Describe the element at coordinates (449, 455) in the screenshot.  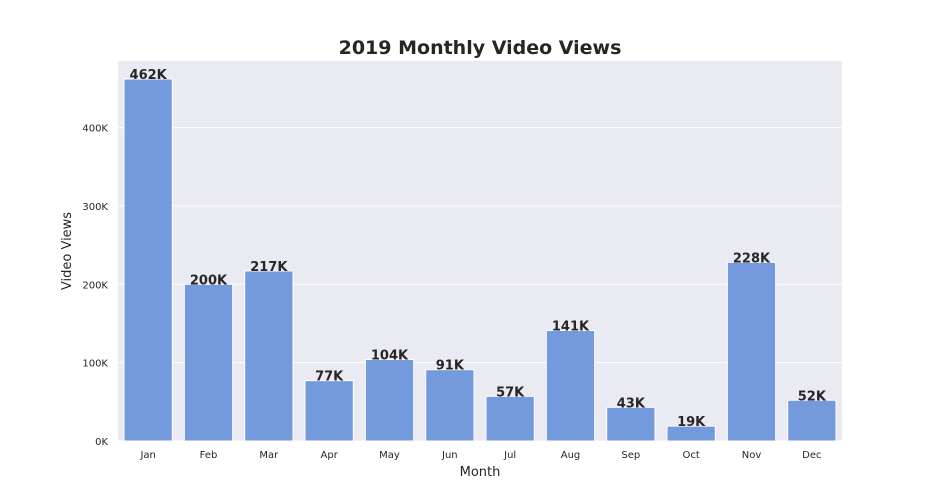
I see `x-tick-label: Jun` at that location.